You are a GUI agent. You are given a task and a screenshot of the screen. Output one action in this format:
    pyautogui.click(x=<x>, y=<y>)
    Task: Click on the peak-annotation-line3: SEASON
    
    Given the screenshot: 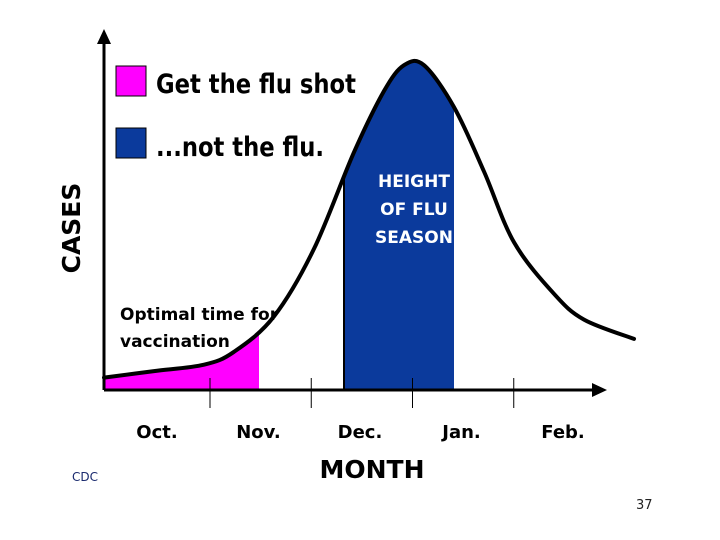 What is the action you would take?
    pyautogui.click(x=414, y=238)
    